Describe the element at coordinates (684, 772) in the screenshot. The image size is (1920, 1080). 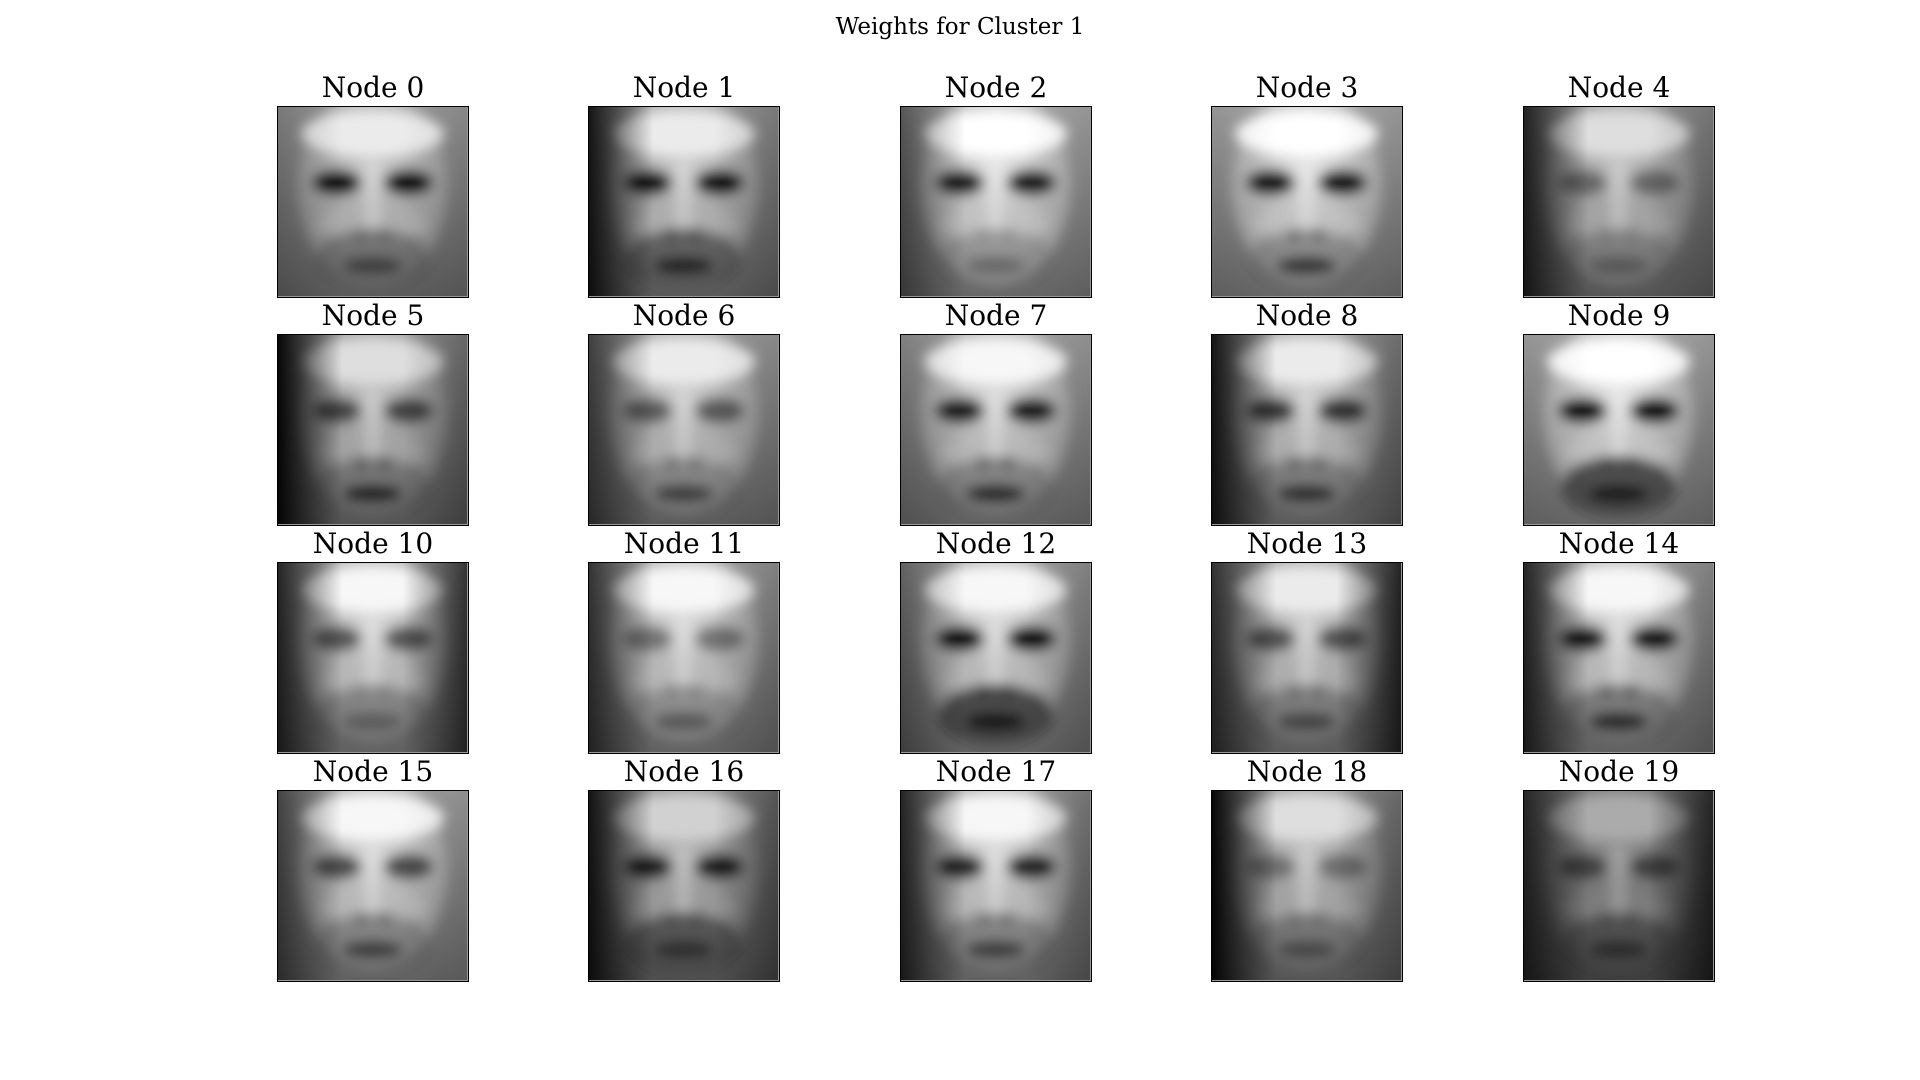
I see `node-title: Node 16` at that location.